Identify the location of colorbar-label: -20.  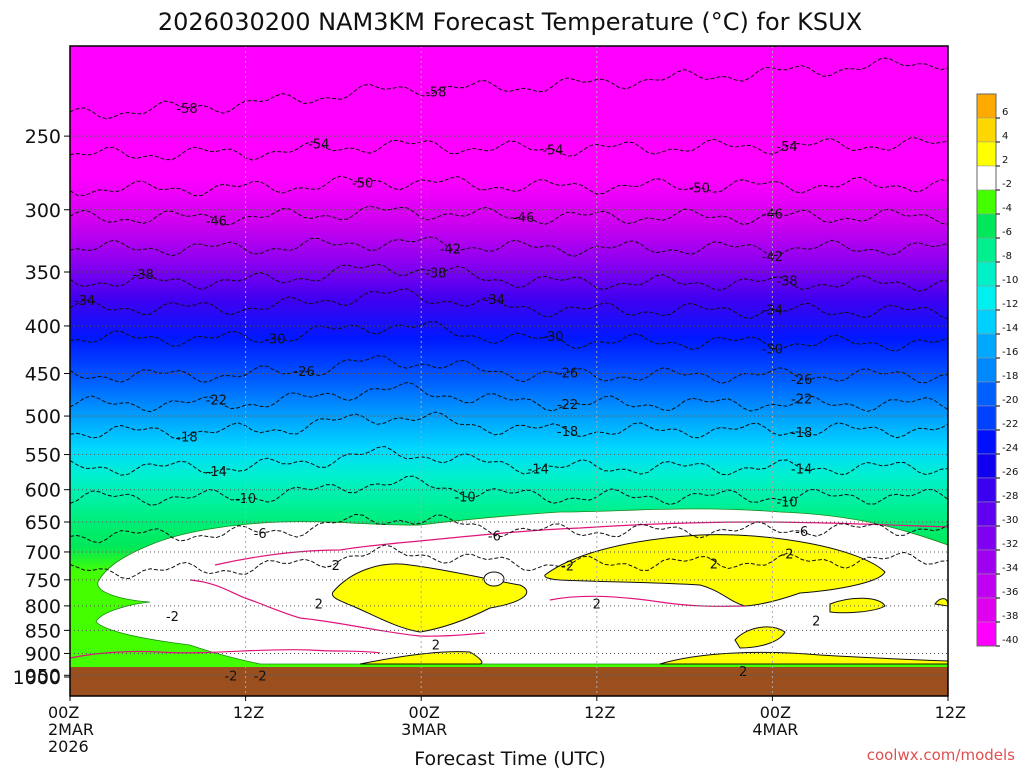
(1010, 400).